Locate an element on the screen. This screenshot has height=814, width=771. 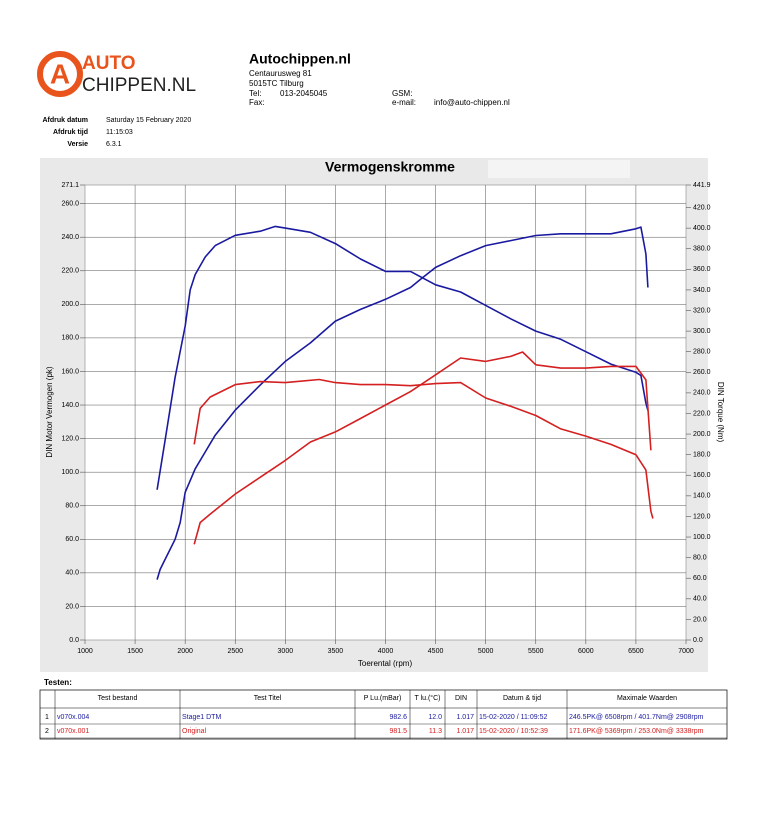
city: 5015TC Tilburg is located at coordinates (276, 83).